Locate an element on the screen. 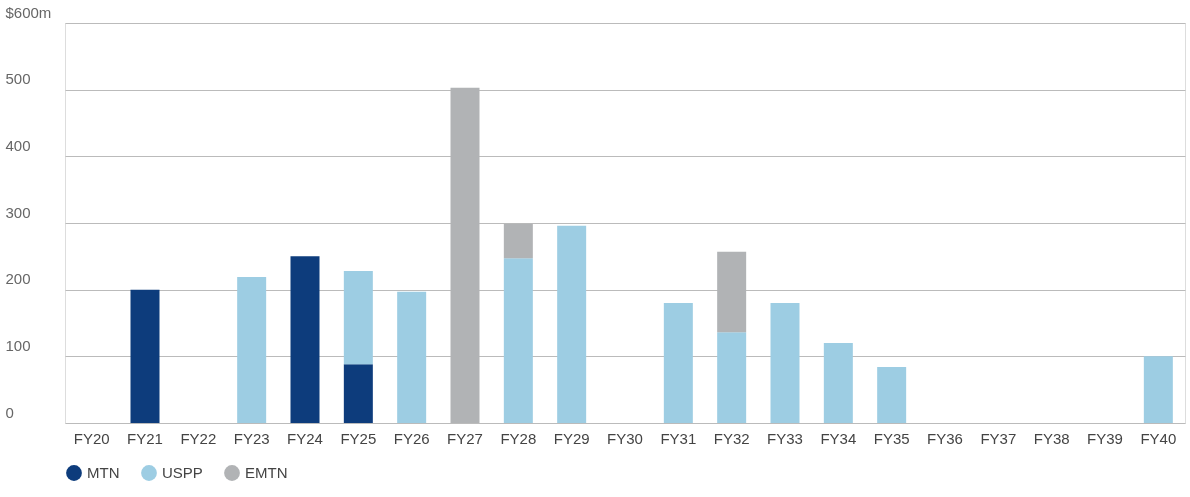 The image size is (1190, 497). x-tick-label: FY23 is located at coordinates (251, 438).